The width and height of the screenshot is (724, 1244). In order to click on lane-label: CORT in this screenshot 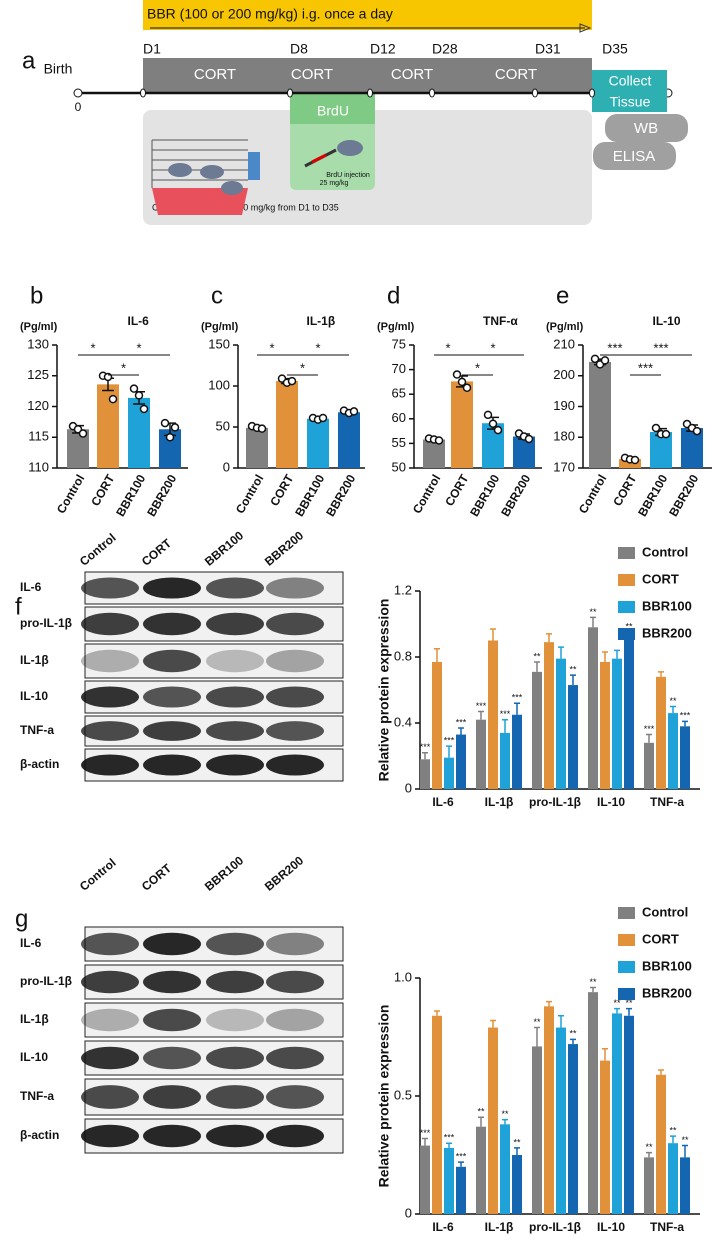, I will do `click(157, 552)`.